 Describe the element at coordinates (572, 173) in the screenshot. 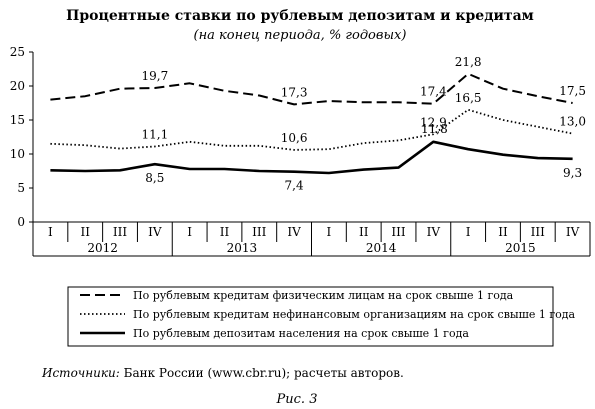

I see `data-label: 9,3` at that location.